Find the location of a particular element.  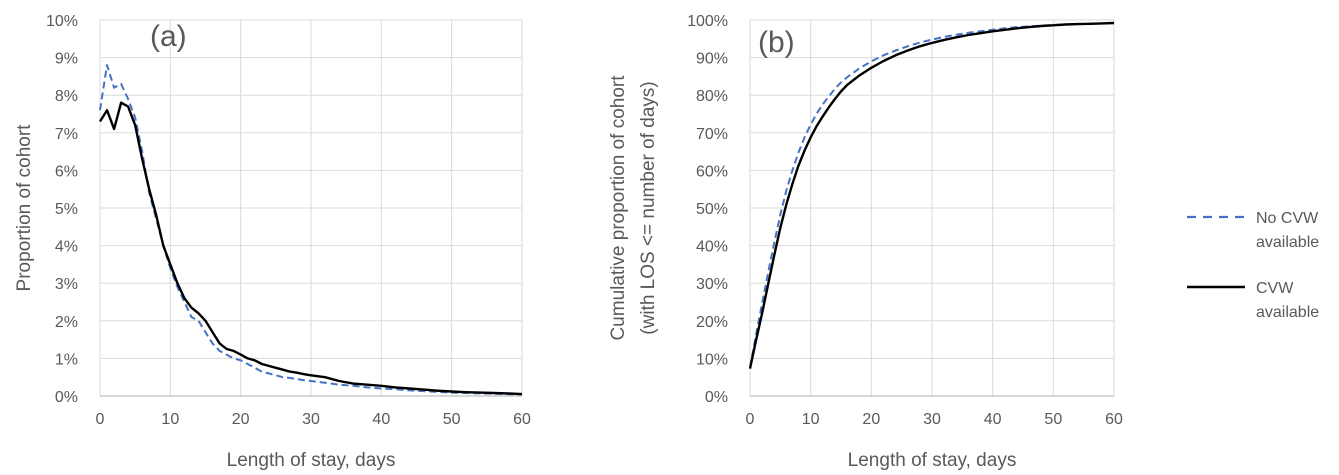

y-axis-title-line: Cumulative proportion of cohort is located at coordinates (618, 208).